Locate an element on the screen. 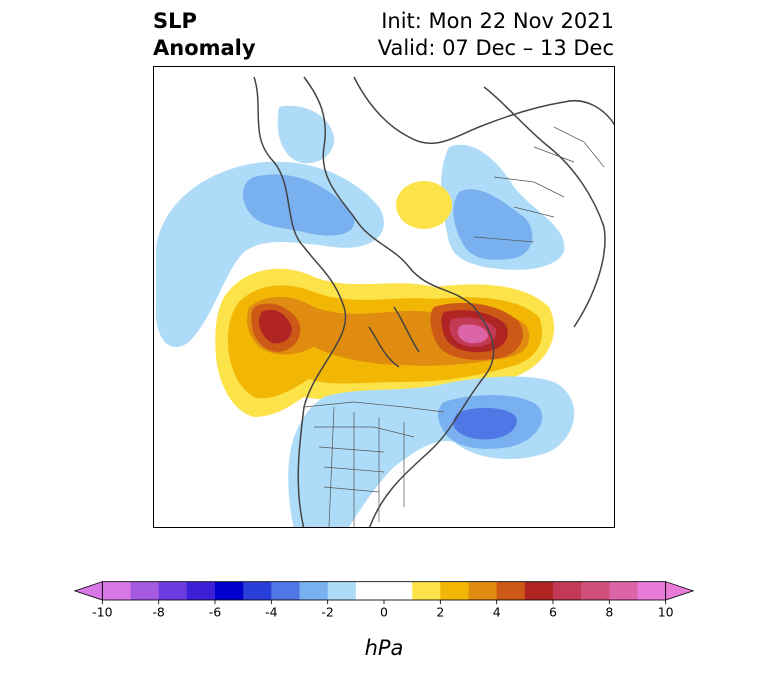  valid-range: Valid: 07 Dec – 13 Dec is located at coordinates (495, 48).